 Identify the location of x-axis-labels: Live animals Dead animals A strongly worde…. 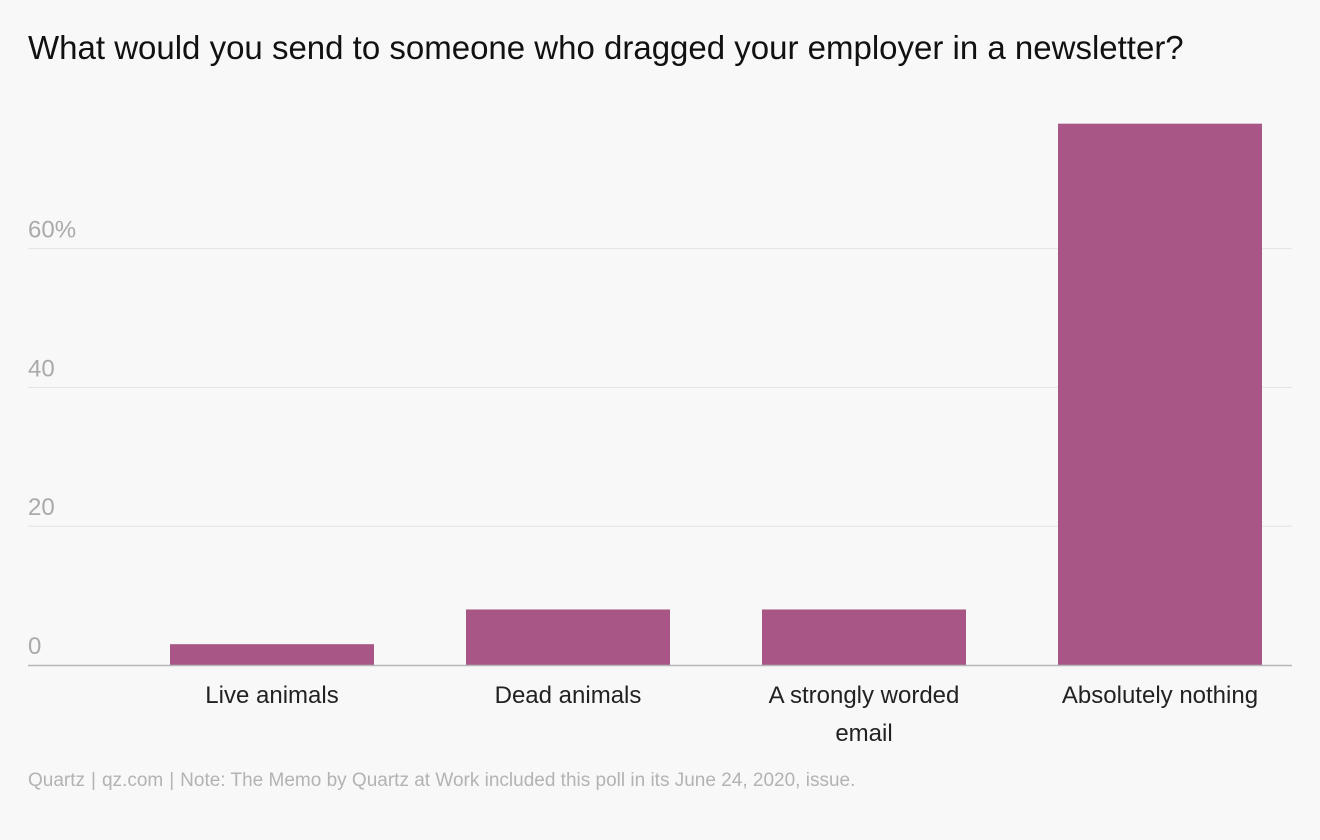
(731, 714).